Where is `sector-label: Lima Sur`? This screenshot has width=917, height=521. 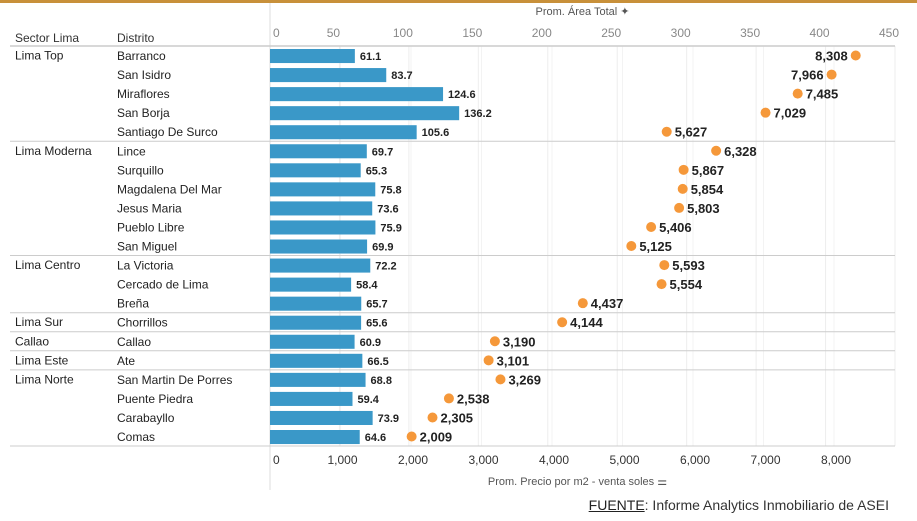 sector-label: Lima Sur is located at coordinates (39, 322).